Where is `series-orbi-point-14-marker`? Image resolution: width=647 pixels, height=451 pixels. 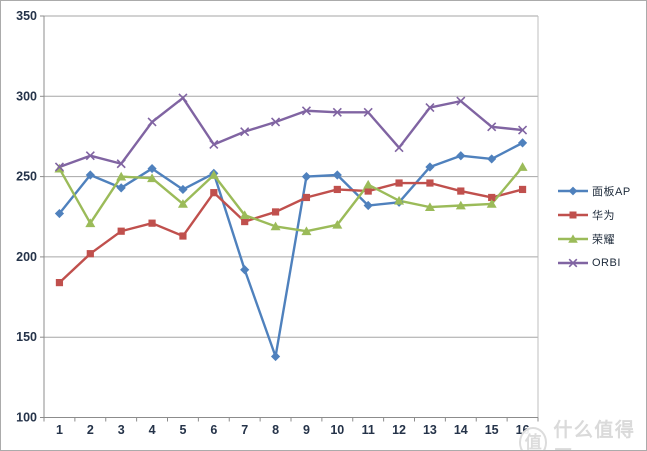 series-orbi-point-14-marker is located at coordinates (461, 101).